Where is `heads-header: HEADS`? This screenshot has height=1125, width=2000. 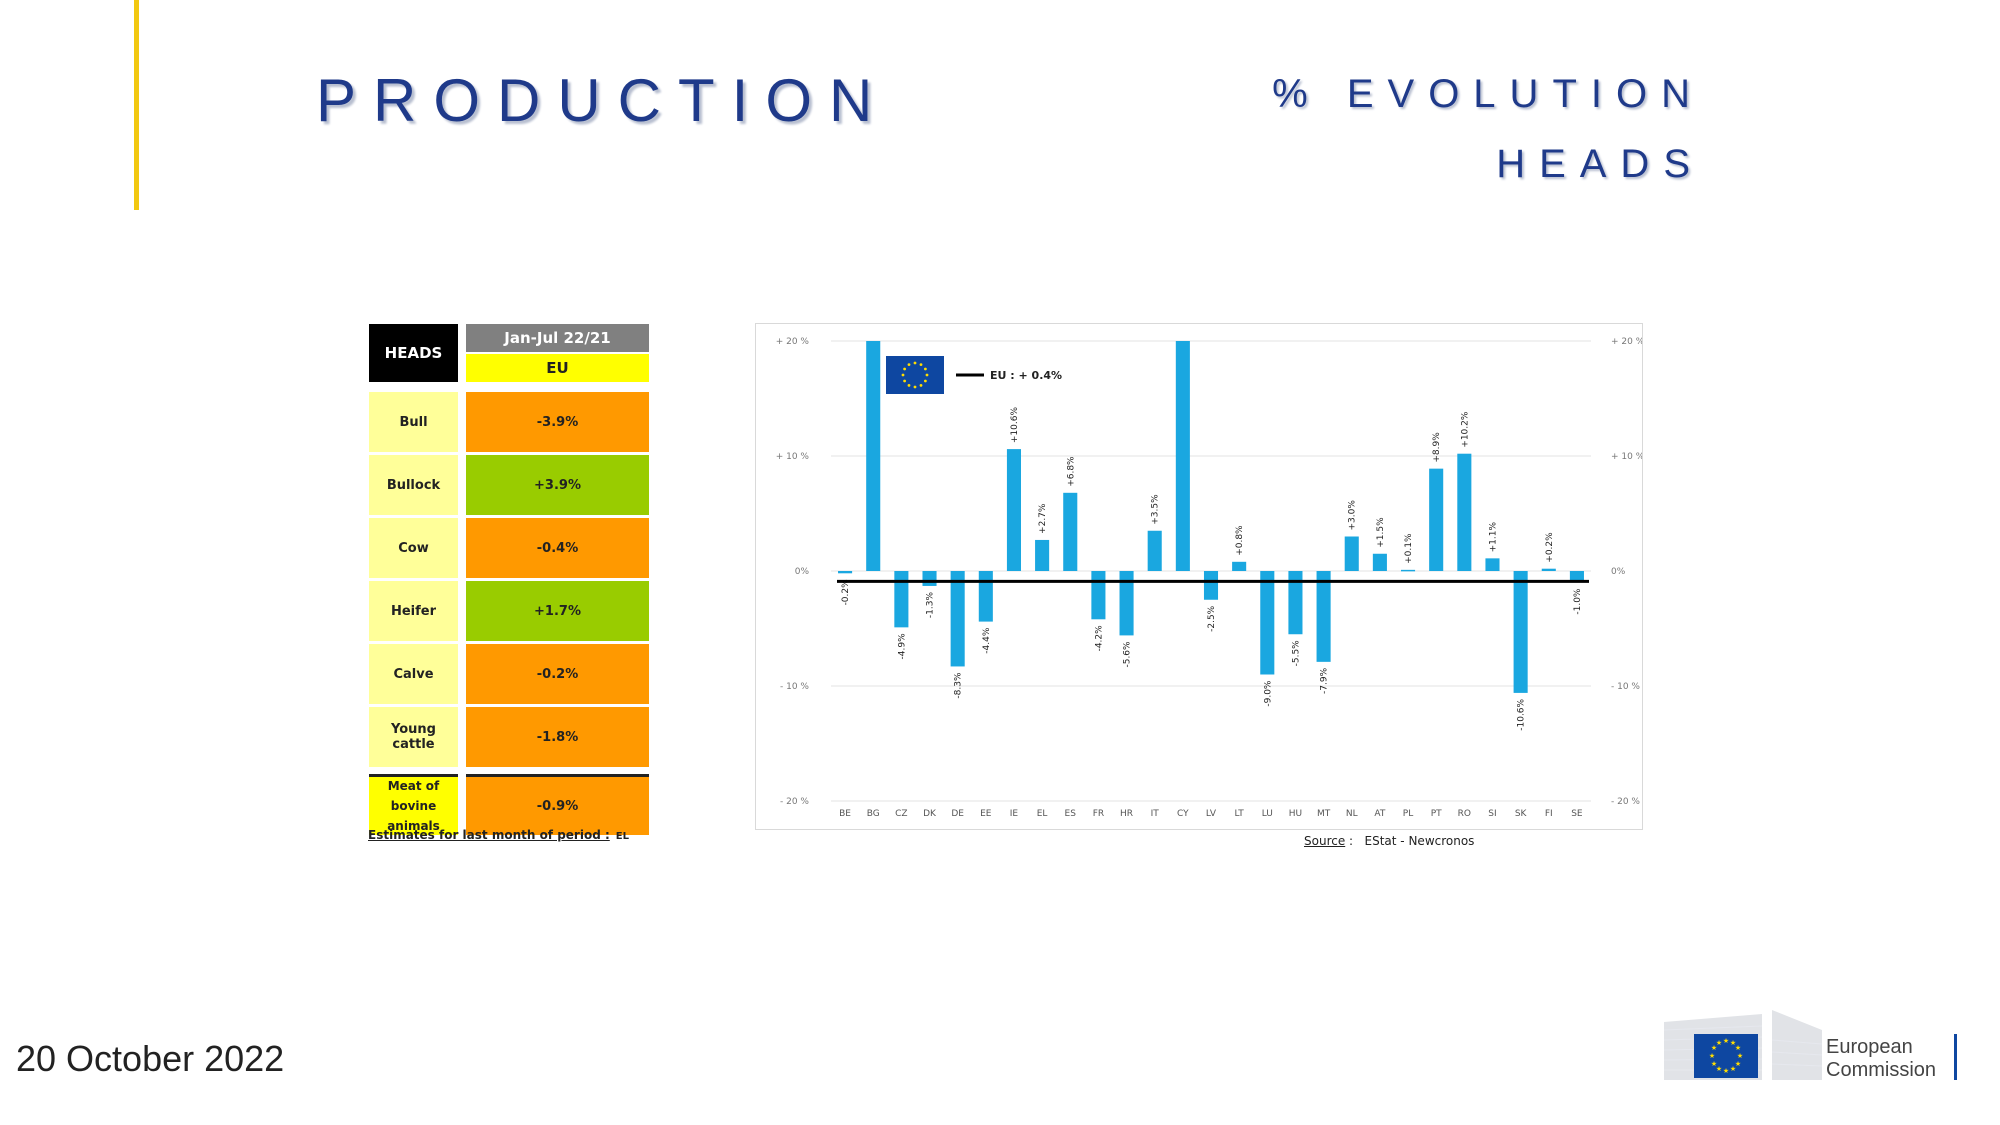
heads-header: HEADS is located at coordinates (413, 353).